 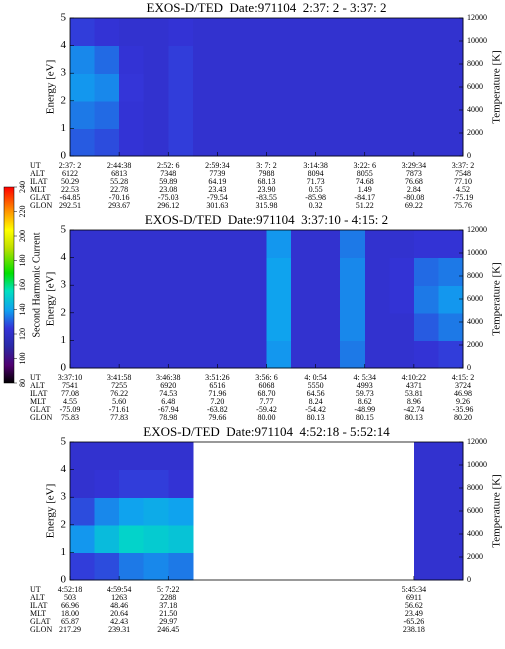 What do you see at coordinates (463, 377) in the screenshot?
I see `x-tick-label: 4:15: 2` at bounding box center [463, 377].